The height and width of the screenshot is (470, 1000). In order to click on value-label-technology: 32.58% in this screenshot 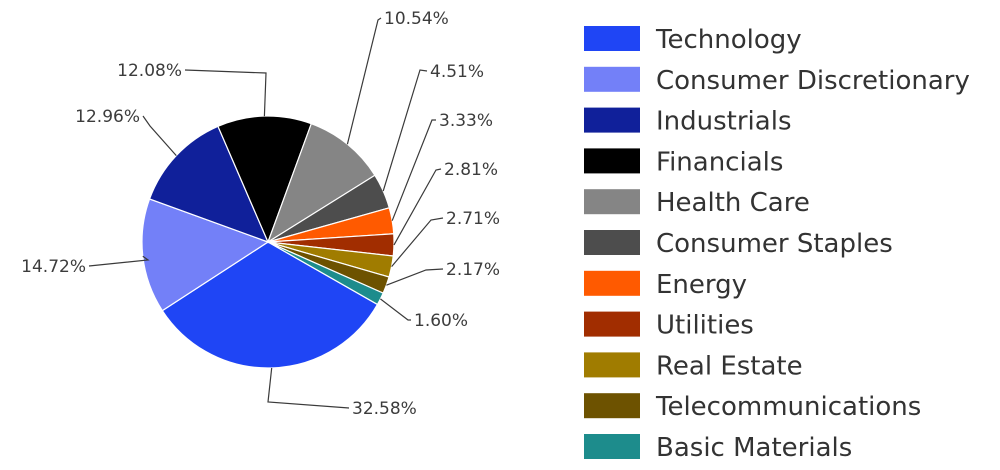, I will do `click(384, 409)`.